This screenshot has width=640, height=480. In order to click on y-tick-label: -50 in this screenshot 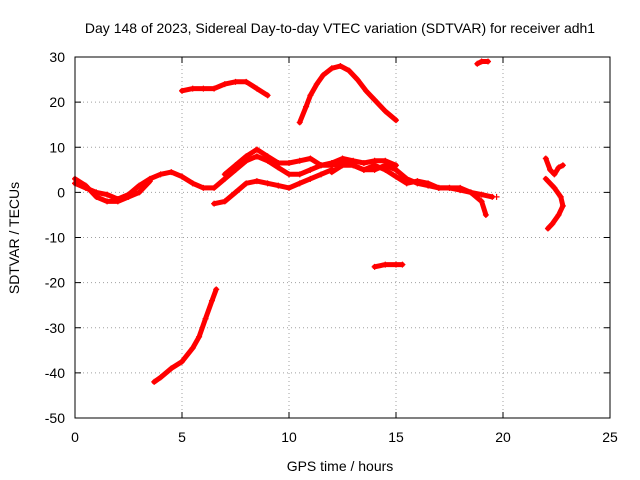, I will do `click(55, 418)`.